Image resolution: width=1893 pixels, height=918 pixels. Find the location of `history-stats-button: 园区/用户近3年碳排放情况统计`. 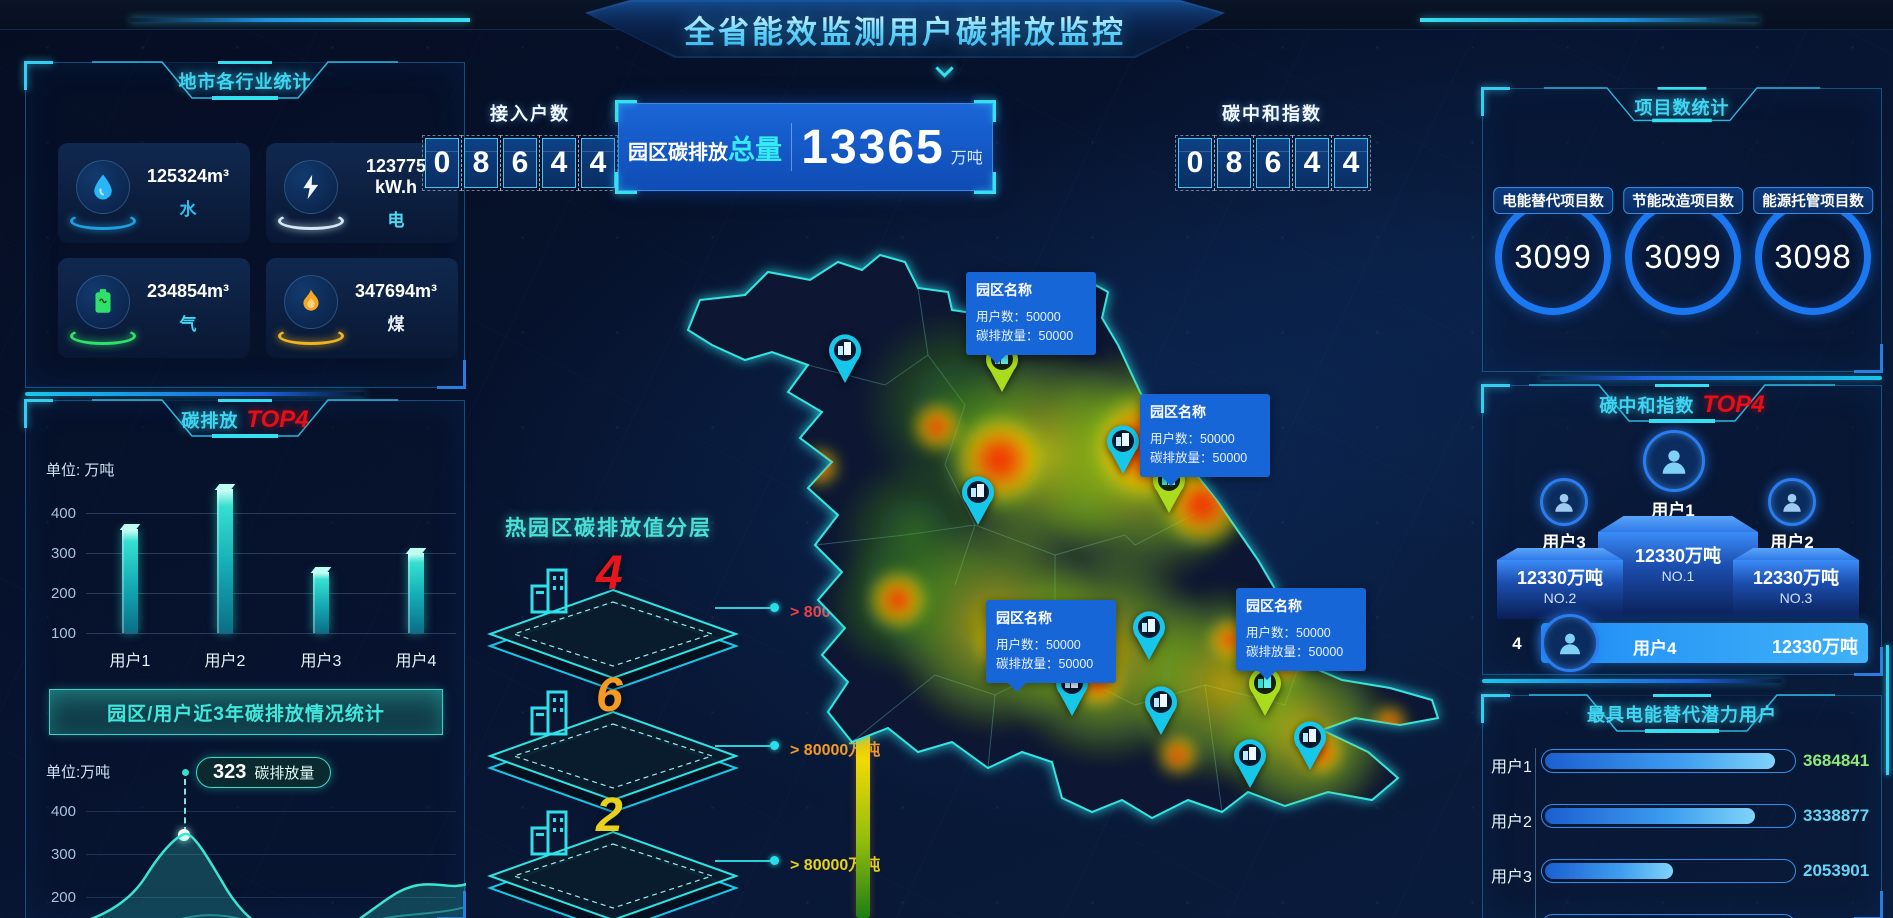

history-stats-button: 园区/用户近3年碳排放情况统计 is located at coordinates (246, 712).